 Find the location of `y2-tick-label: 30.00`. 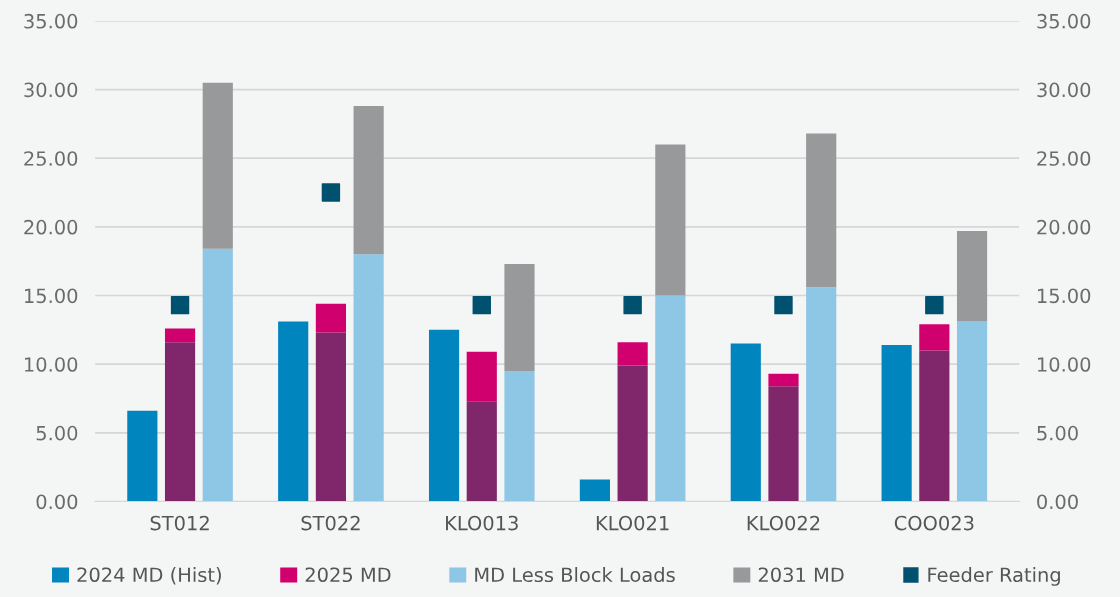

y2-tick-label: 30.00 is located at coordinates (1064, 90).